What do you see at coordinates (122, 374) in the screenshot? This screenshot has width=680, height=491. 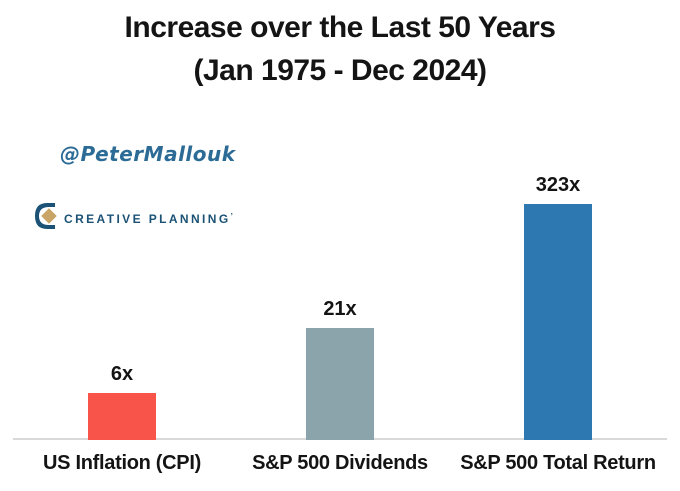 I see `bar-value-label: 6x` at bounding box center [122, 374].